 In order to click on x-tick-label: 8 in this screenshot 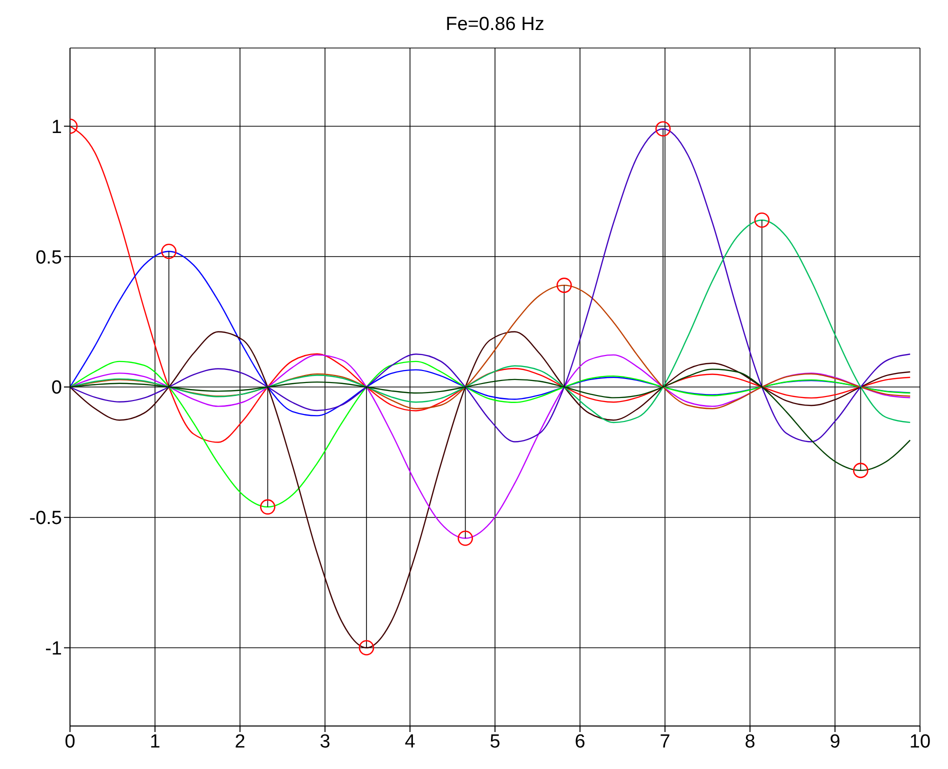, I will do `click(750, 741)`.